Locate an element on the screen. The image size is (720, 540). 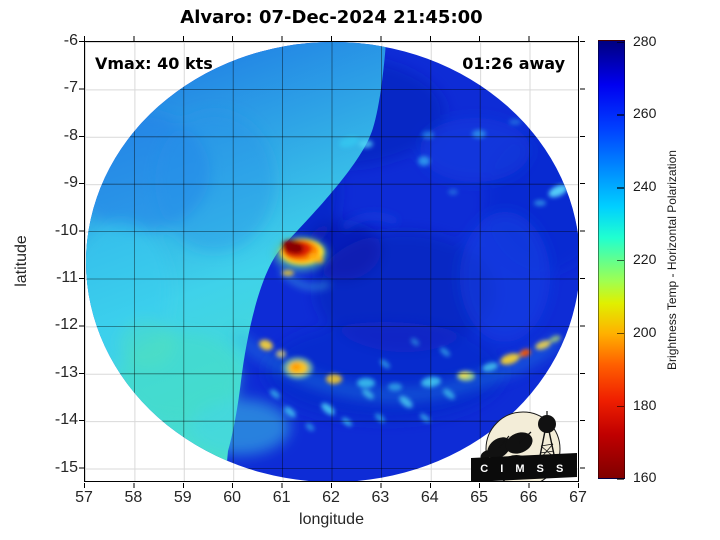
colorbar-tick-label: 200 is located at coordinates (645, 331).